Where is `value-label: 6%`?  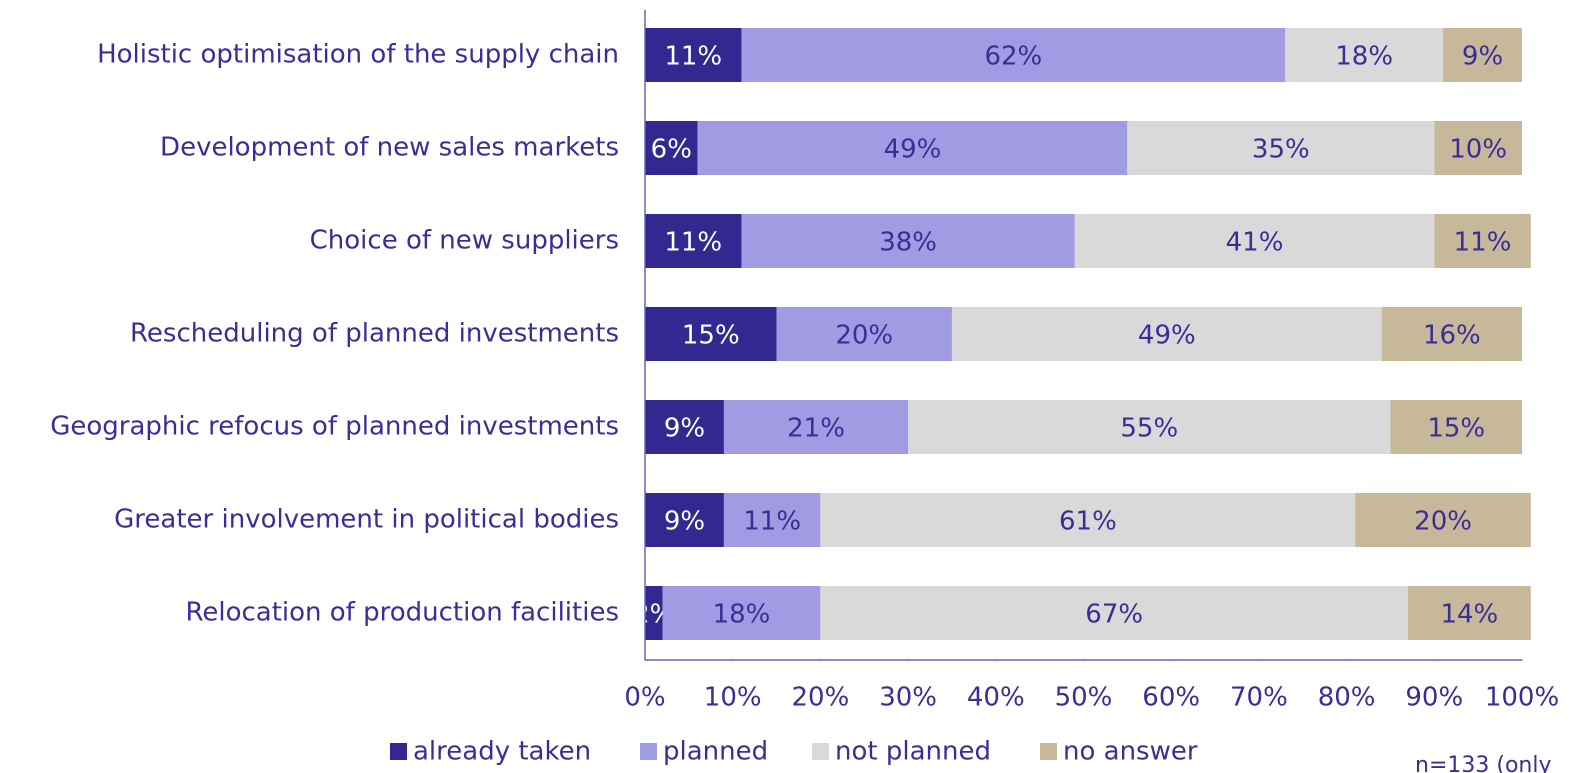
value-label: 6% is located at coordinates (671, 150).